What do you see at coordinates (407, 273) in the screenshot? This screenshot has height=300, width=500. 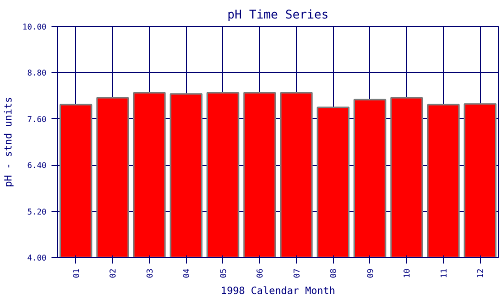 I see `x-tick-label: 10` at bounding box center [407, 273].